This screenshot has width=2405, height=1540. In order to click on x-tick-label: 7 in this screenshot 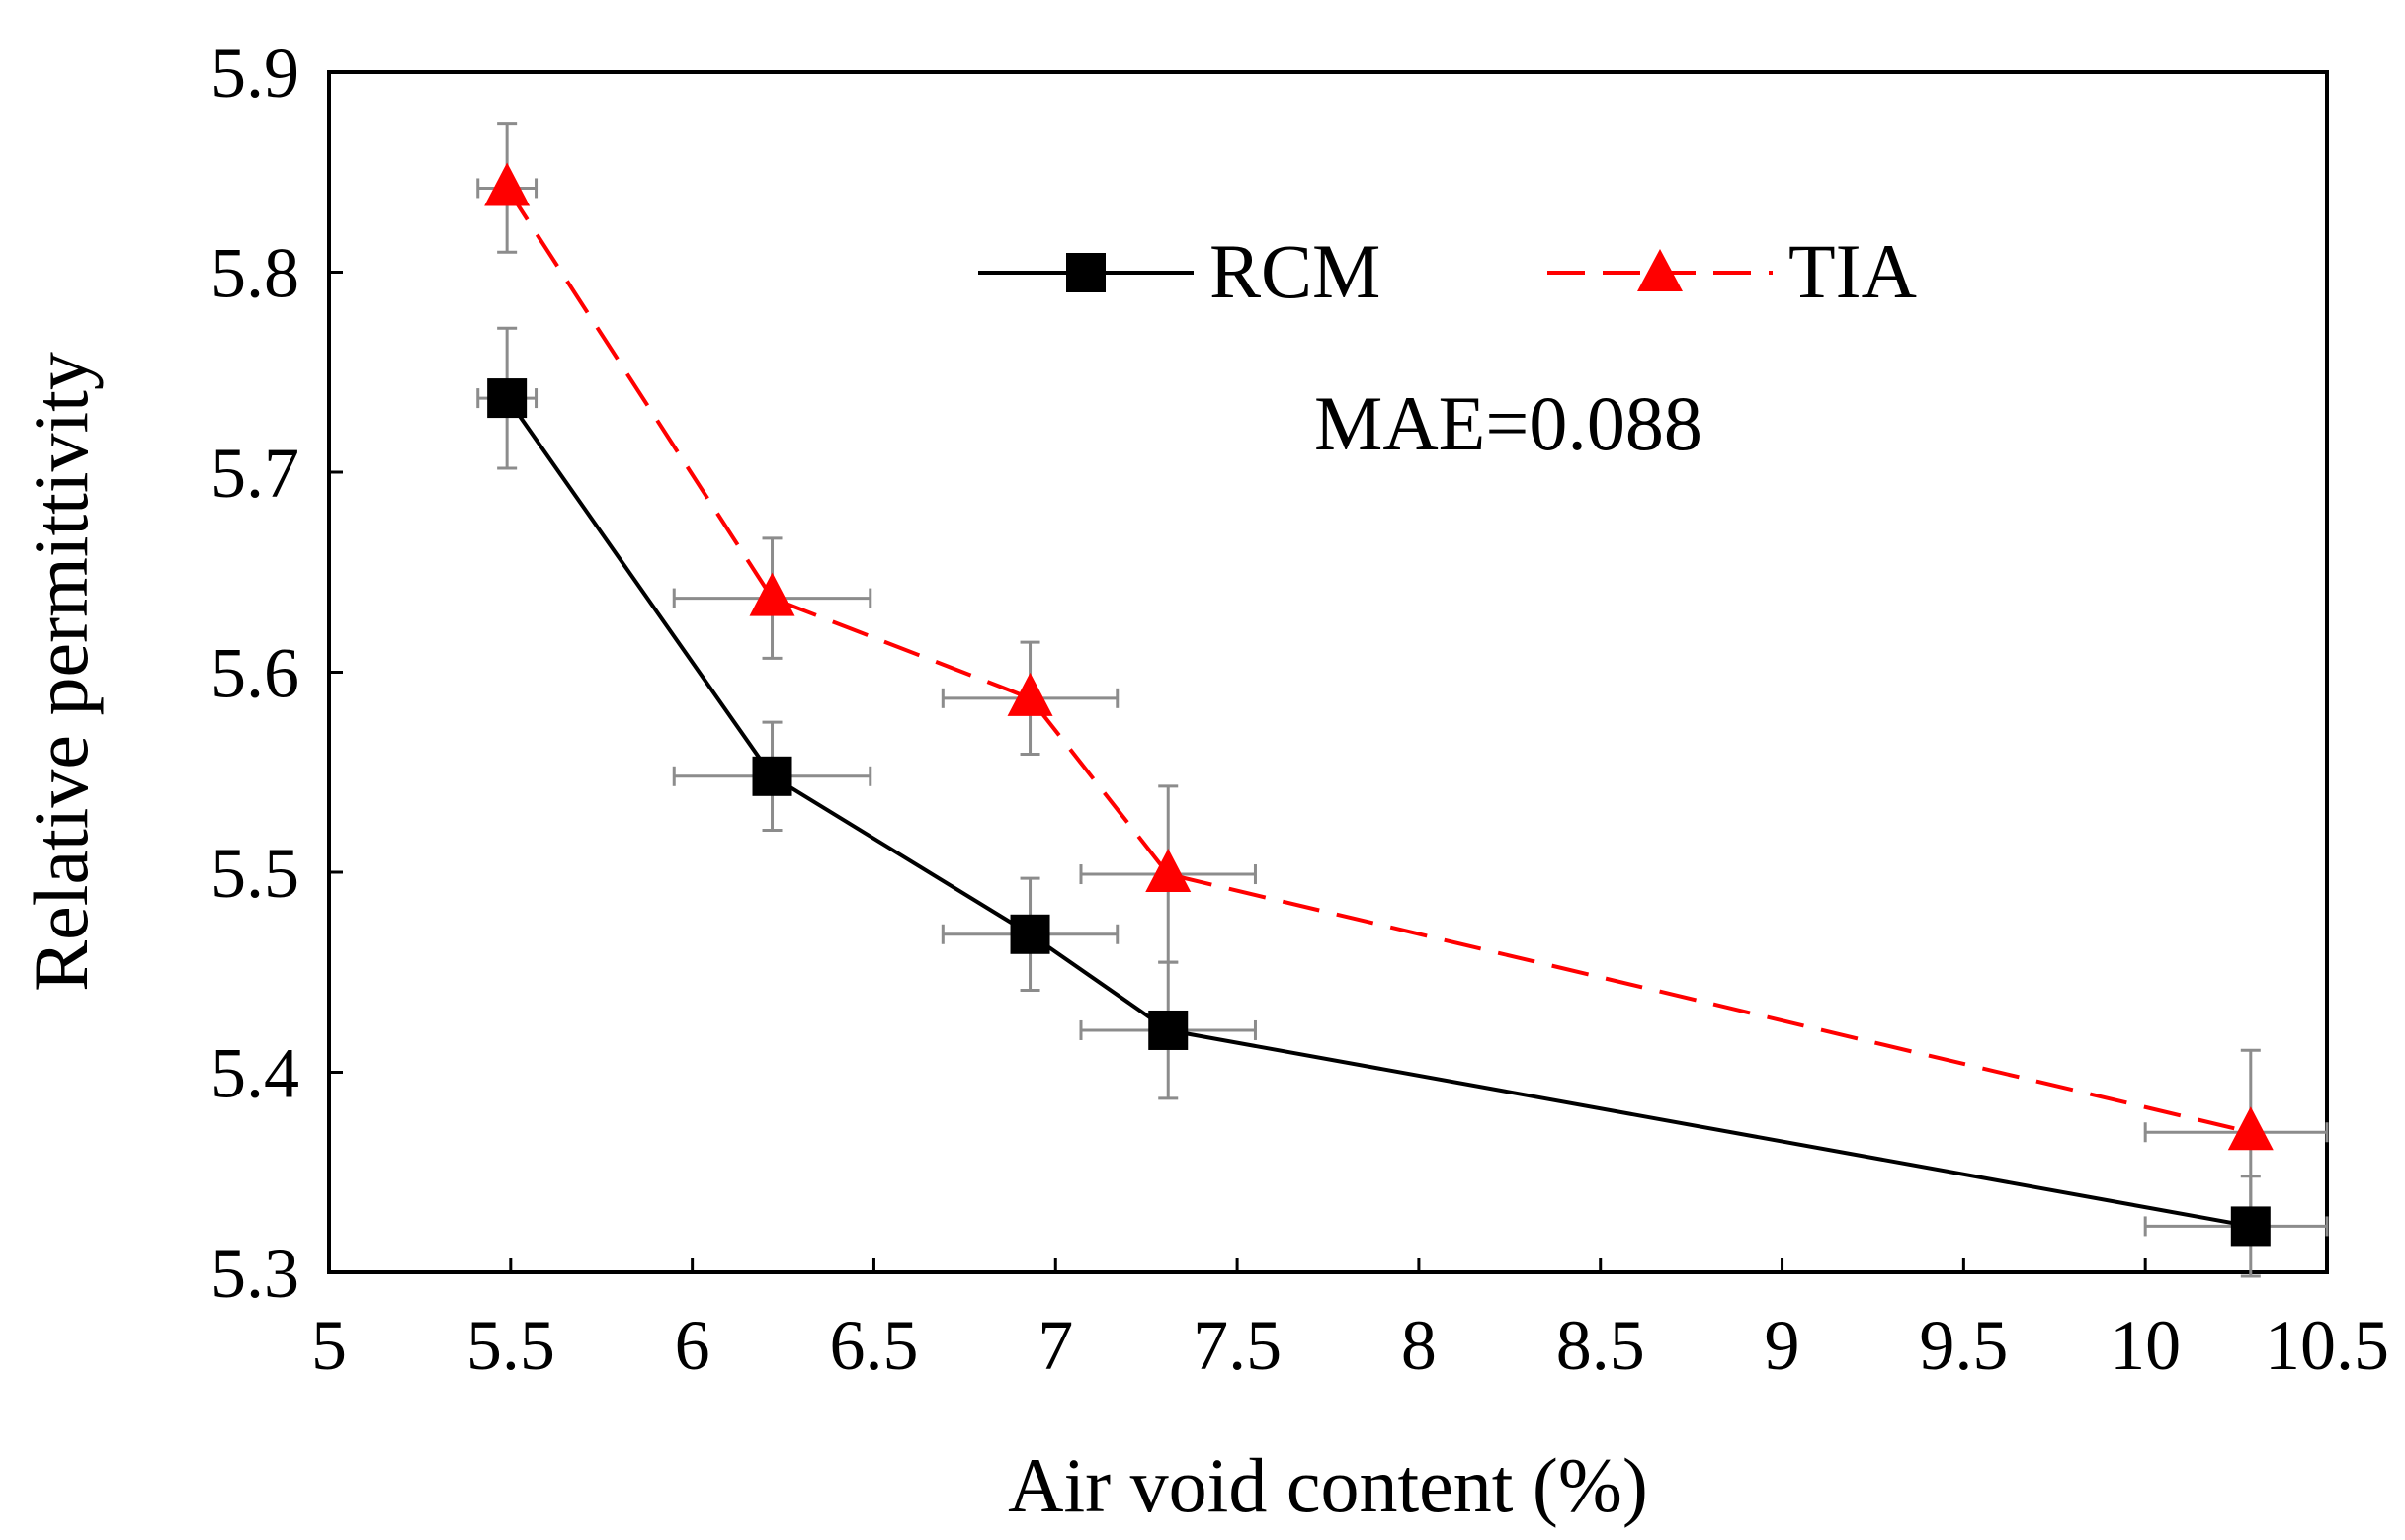, I will do `click(1055, 1345)`.